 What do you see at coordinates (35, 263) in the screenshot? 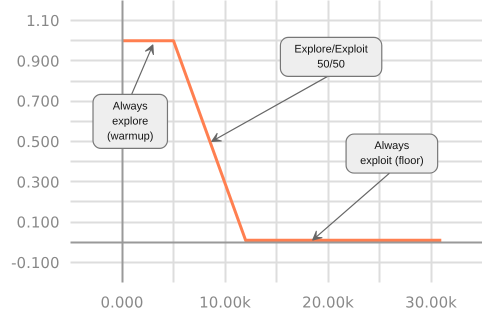
I see `y-tick-label: -0.100` at bounding box center [35, 263].